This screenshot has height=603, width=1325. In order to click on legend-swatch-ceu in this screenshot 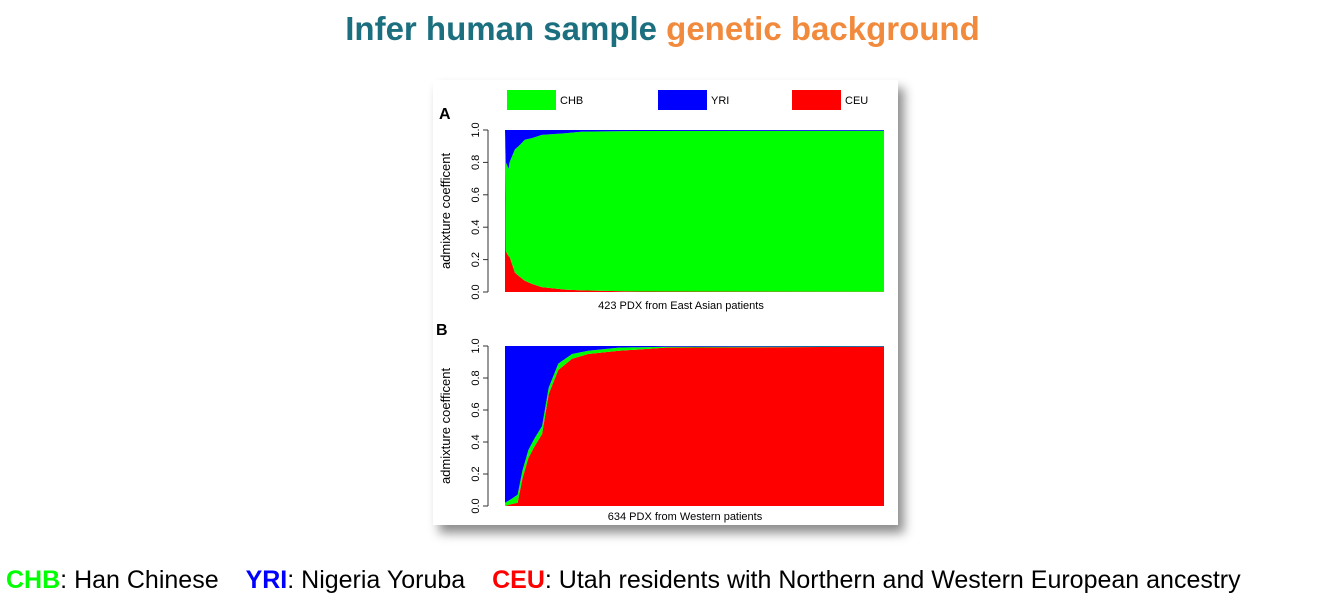, I will do `click(816, 100)`.